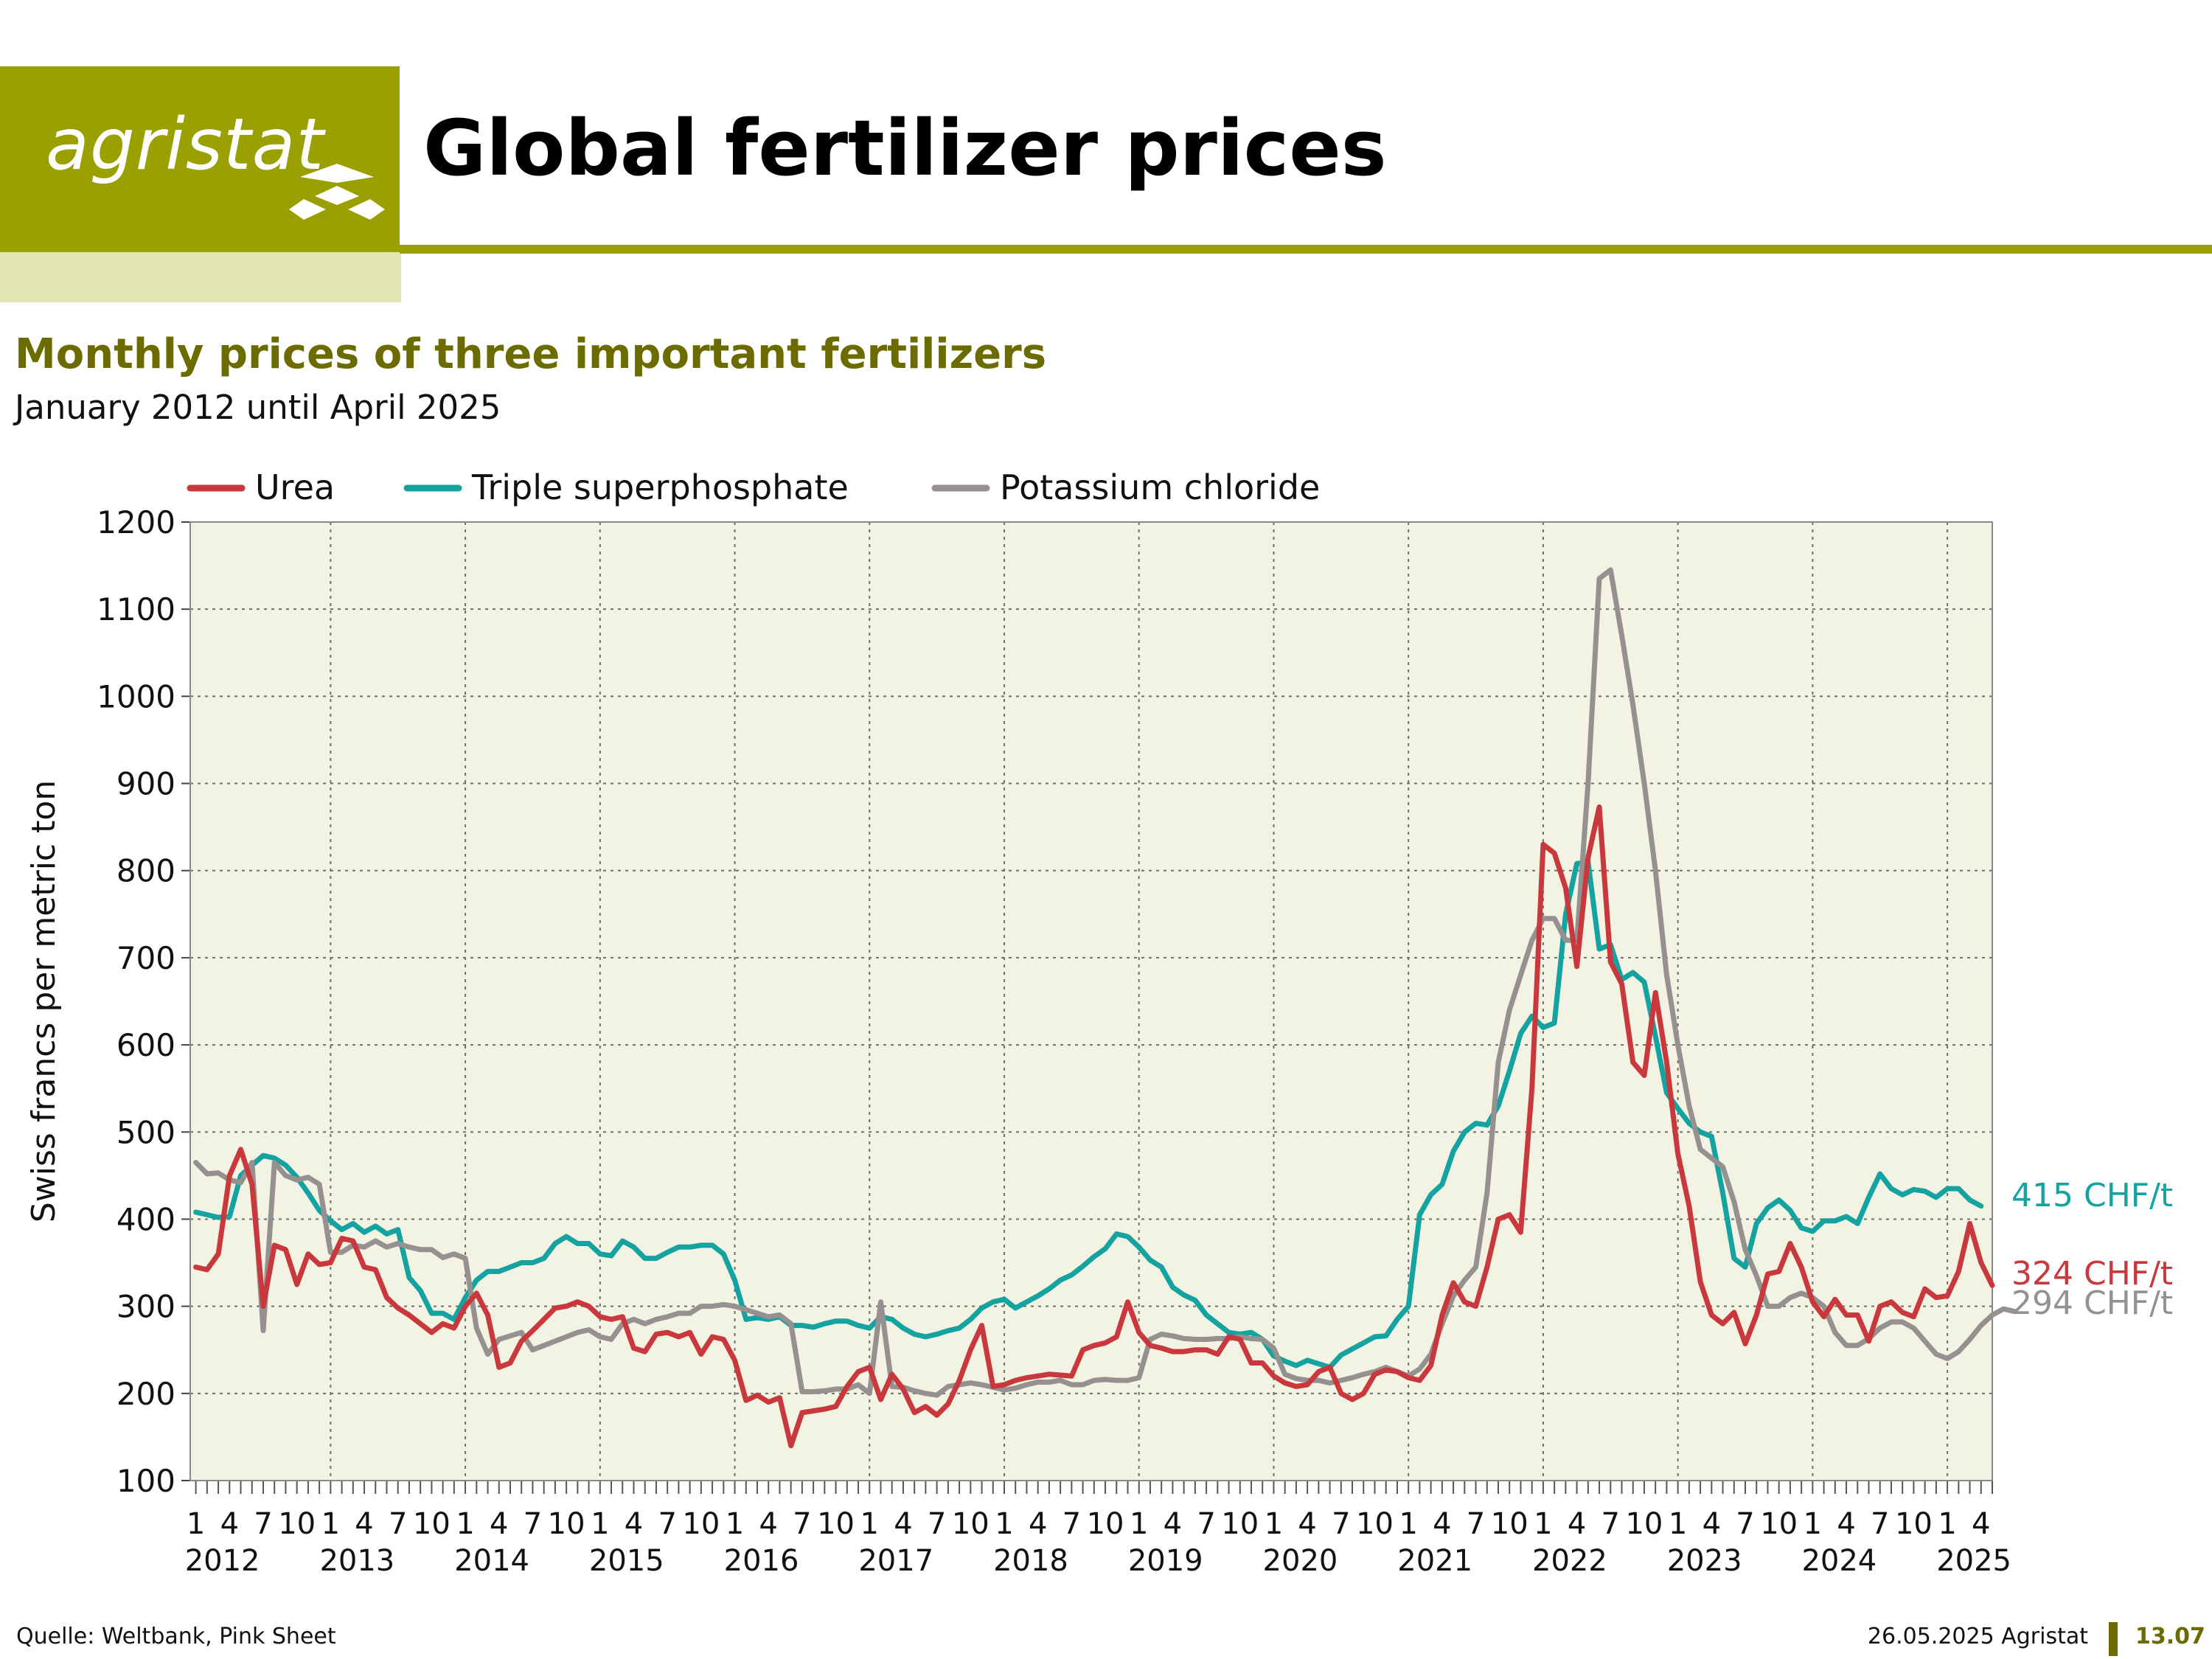  Describe the element at coordinates (2092, 1303) in the screenshot. I see `end-label-potassium-chloride: 294 CHF/t` at that location.